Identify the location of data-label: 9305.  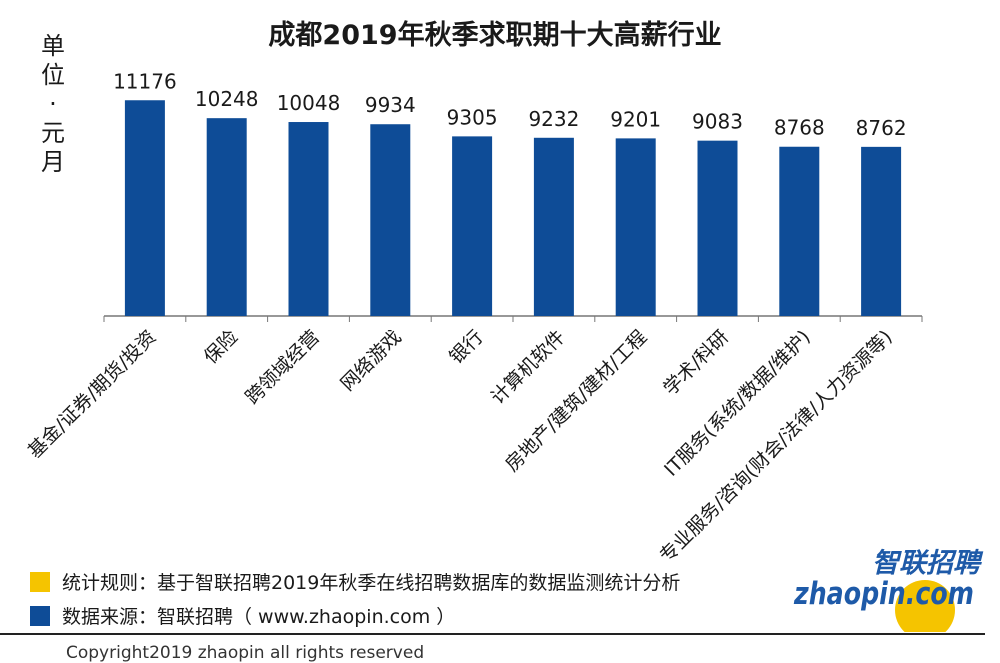
(472, 117).